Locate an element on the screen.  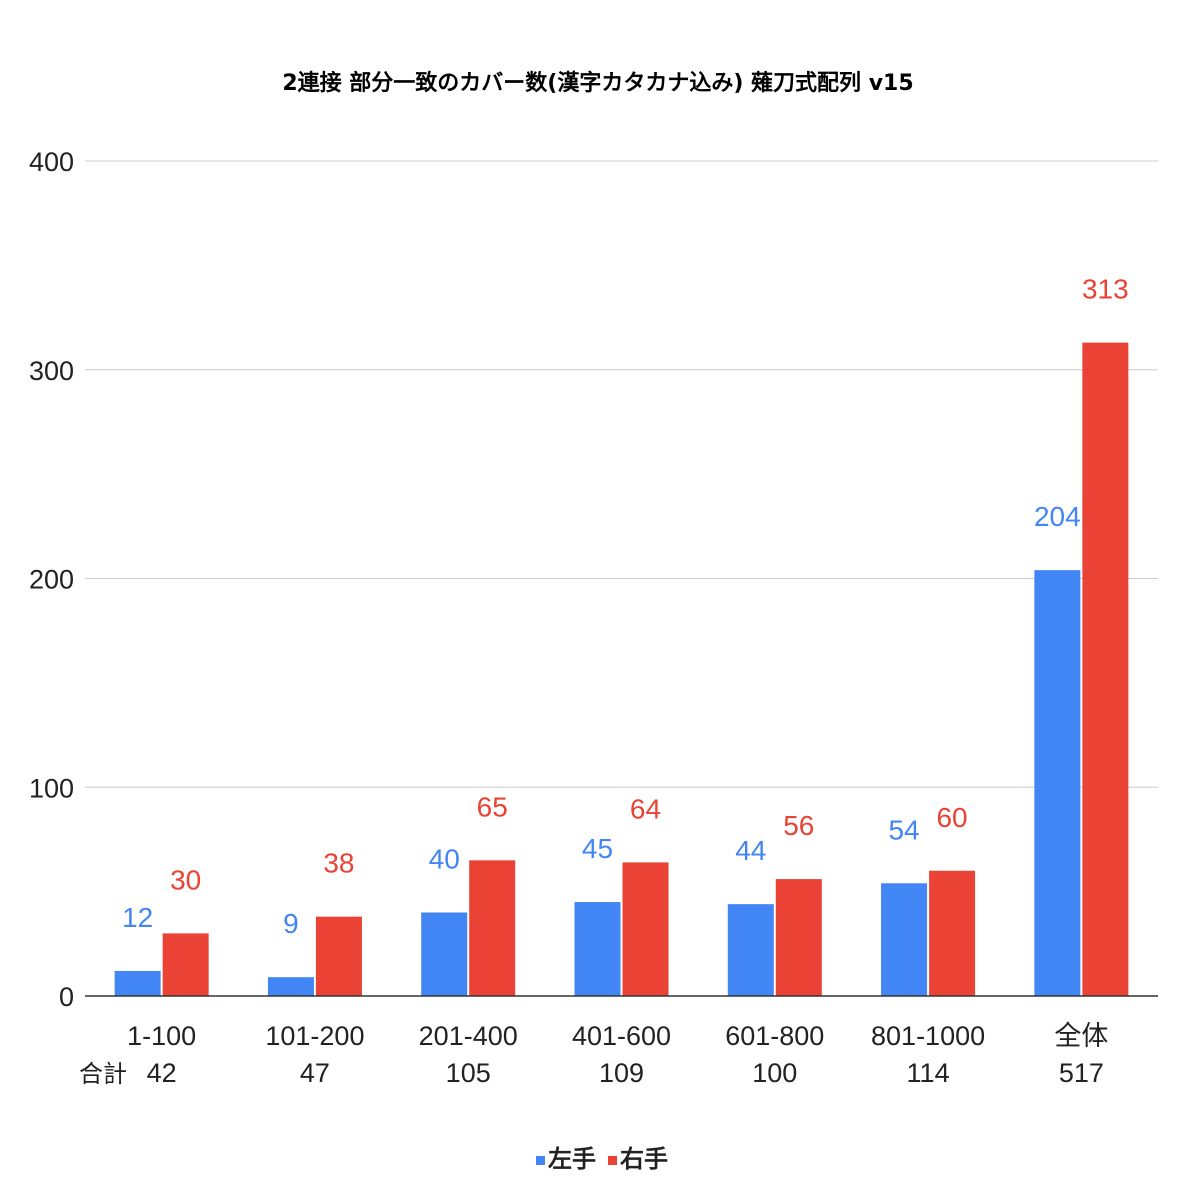
data-label: 56 is located at coordinates (798, 825).